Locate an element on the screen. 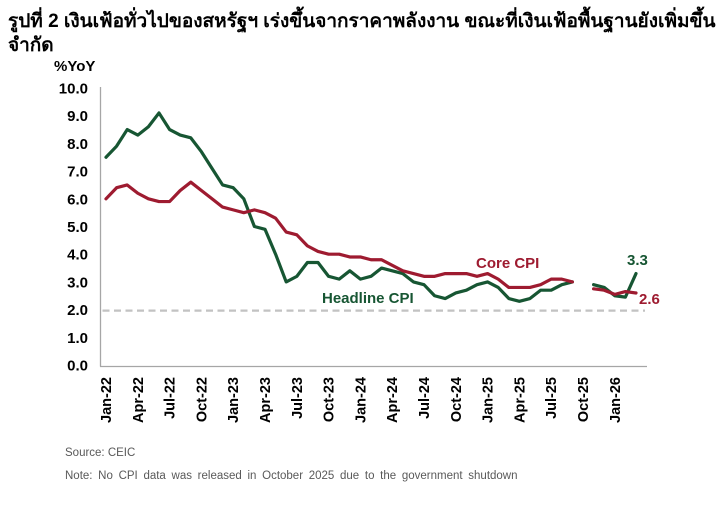 This screenshot has height=515, width=728. x-tick-label: Jan-23 is located at coordinates (234, 400).